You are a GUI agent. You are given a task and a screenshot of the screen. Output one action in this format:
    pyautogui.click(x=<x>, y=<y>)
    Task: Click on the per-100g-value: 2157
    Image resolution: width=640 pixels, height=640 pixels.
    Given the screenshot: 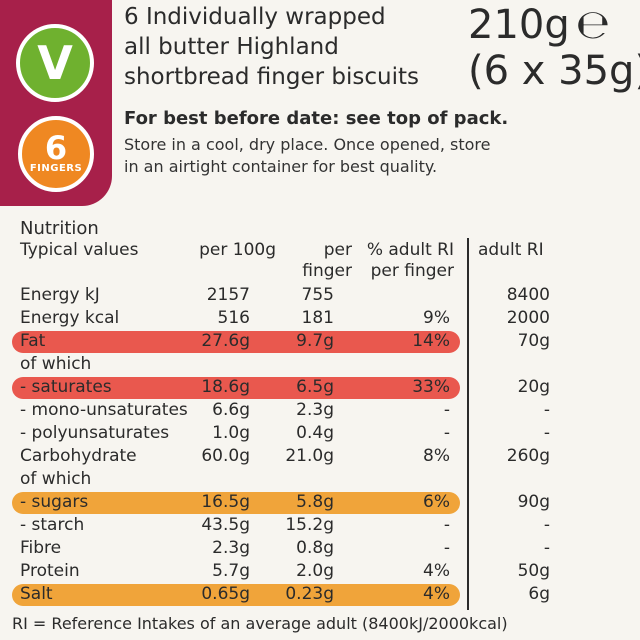 What is the action you would take?
    pyautogui.click(x=228, y=295)
    